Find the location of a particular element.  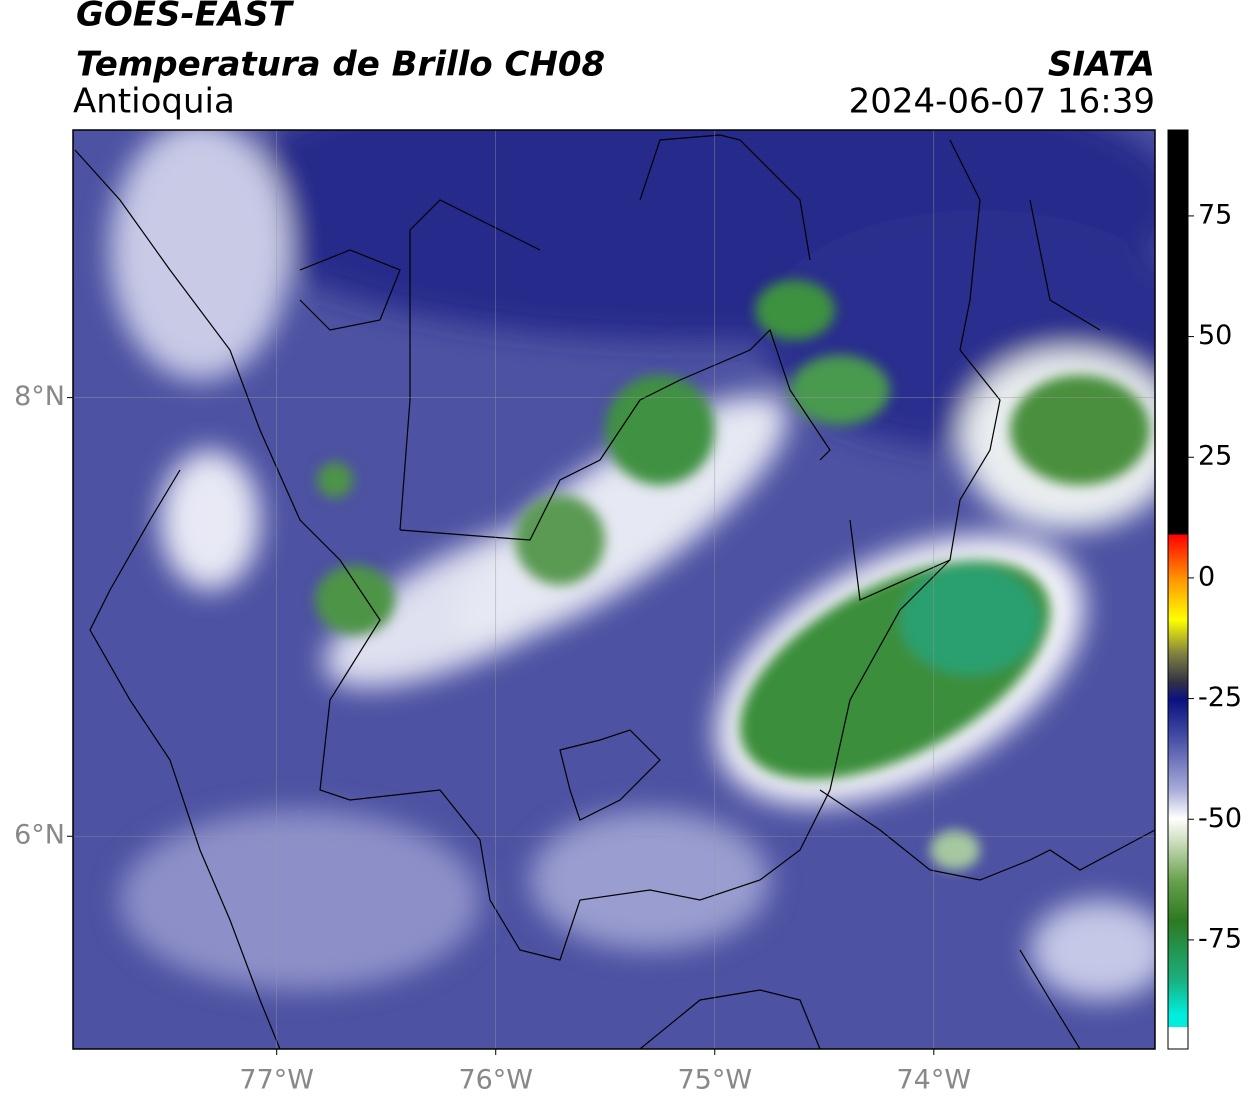

colorbar is located at coordinates (1178, 589).